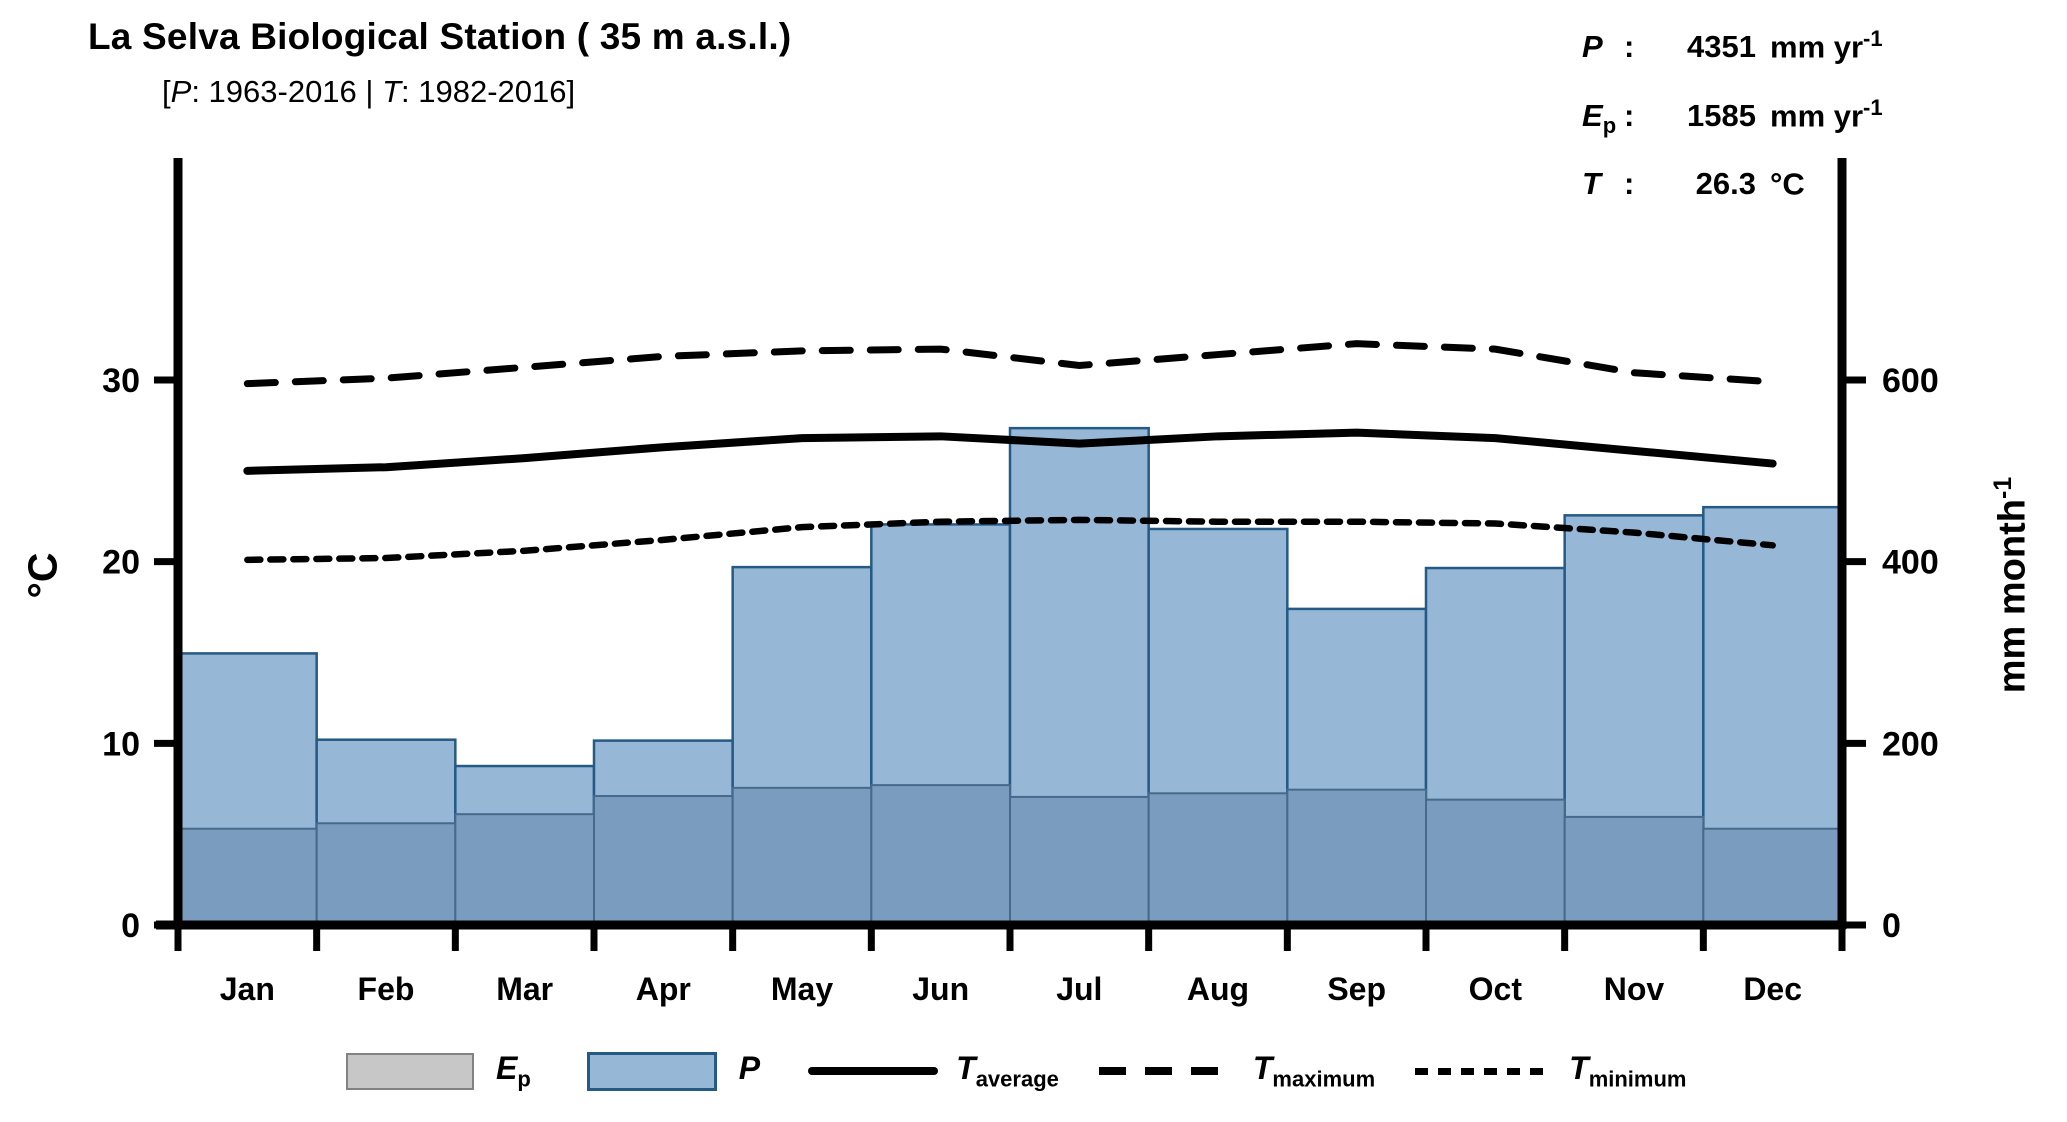 The image size is (2067, 1122). I want to click on subtitle-p-symbol: P, so click(181, 91).